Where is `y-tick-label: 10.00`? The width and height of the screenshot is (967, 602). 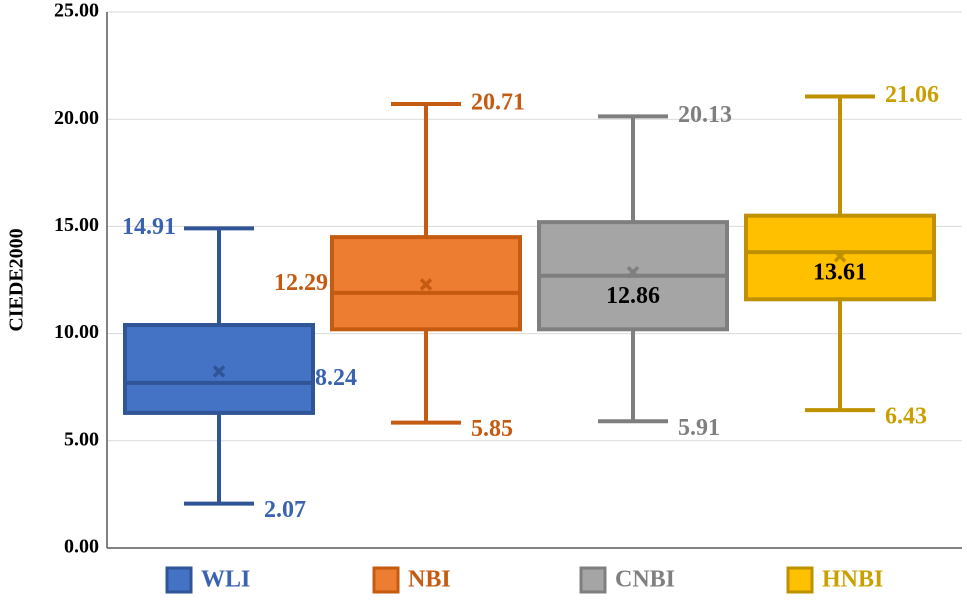 y-tick-label: 10.00 is located at coordinates (76, 332).